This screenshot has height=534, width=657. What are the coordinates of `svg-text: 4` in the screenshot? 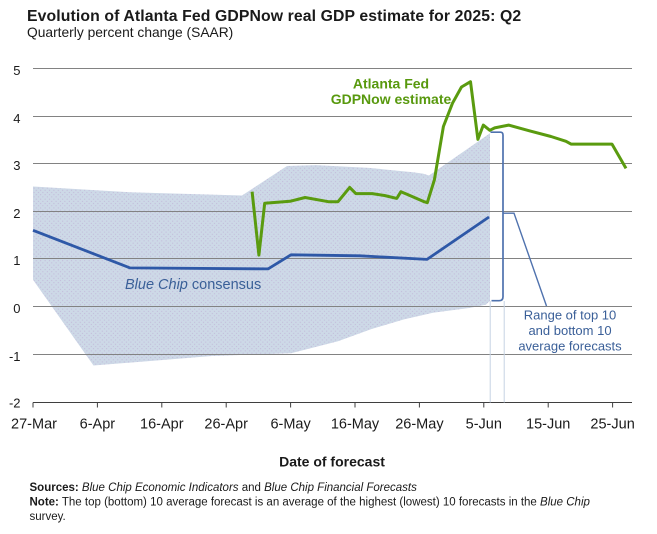 It's located at (16, 118).